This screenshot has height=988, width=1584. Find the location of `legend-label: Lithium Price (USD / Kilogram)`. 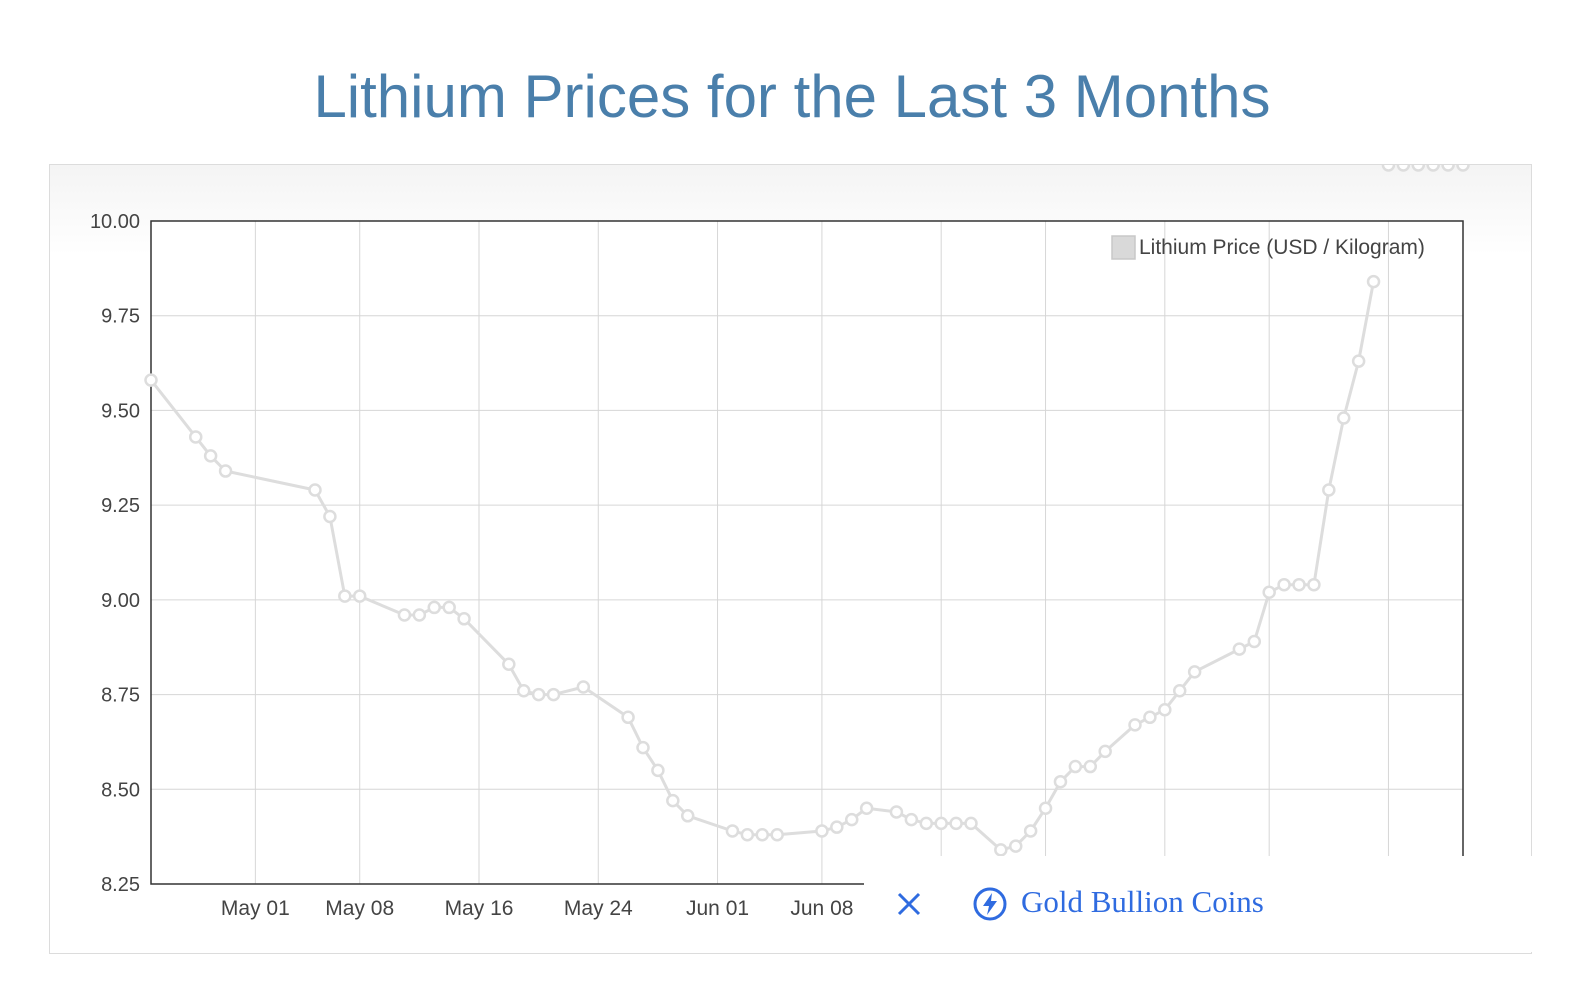

legend-label: Lithium Price (USD / Kilogram) is located at coordinates (1282, 247).